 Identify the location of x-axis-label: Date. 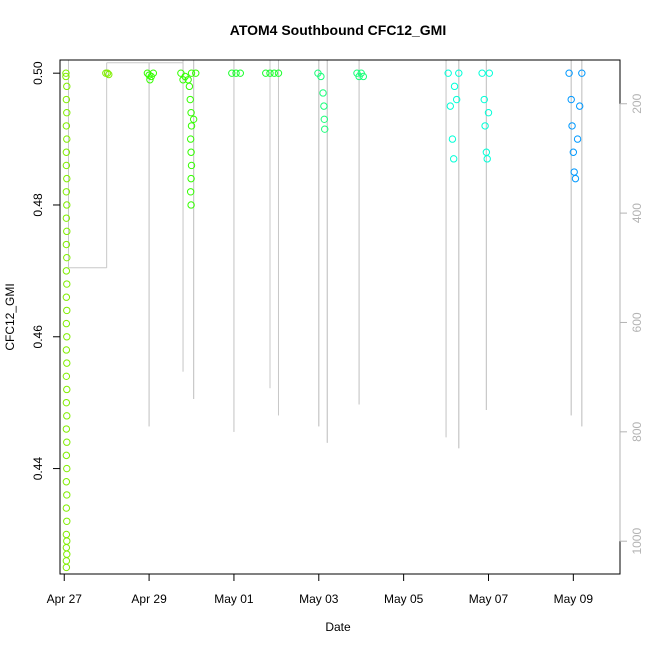
(338, 627).